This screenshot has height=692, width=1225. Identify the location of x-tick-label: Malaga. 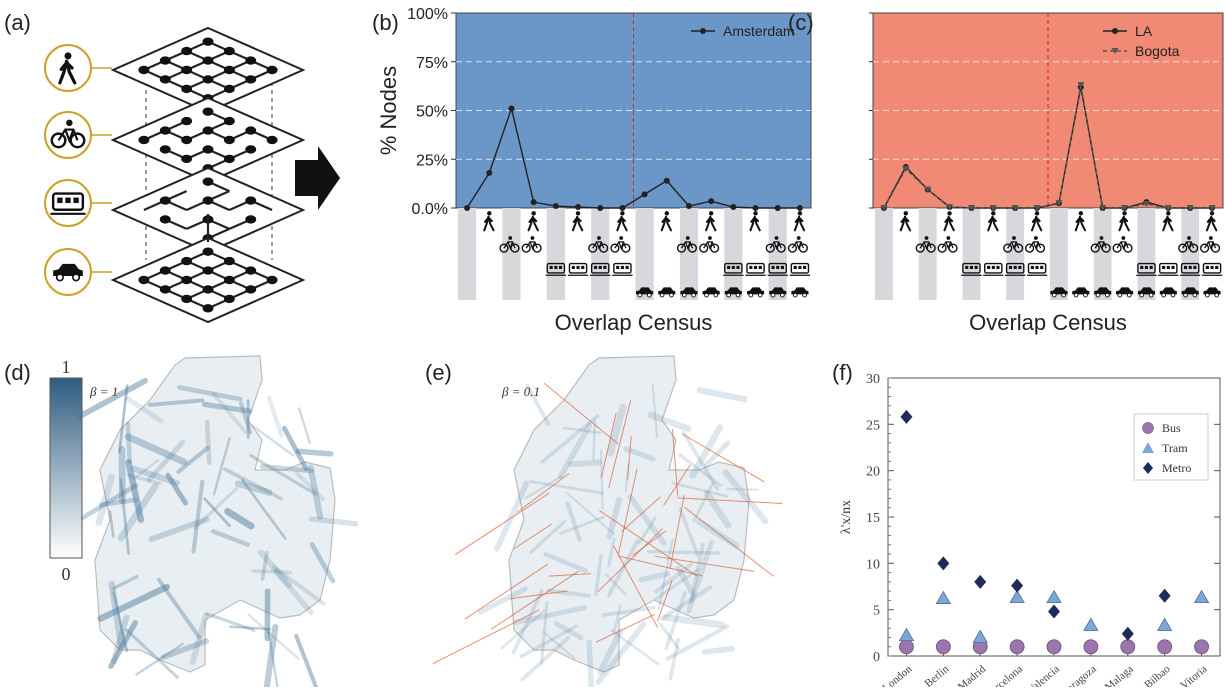
(1119, 675).